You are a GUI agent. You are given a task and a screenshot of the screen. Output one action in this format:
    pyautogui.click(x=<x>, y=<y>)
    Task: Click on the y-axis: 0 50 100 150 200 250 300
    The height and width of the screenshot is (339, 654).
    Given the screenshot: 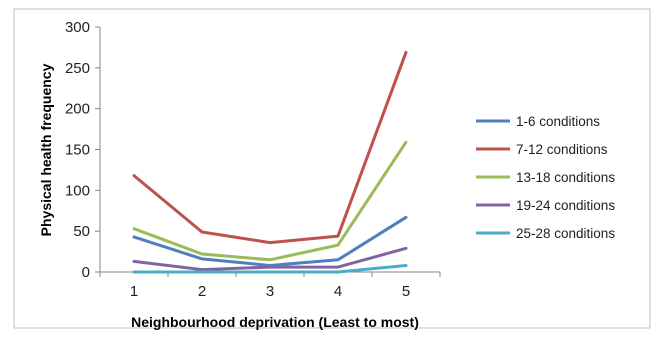 What is the action you would take?
    pyautogui.click(x=83, y=150)
    